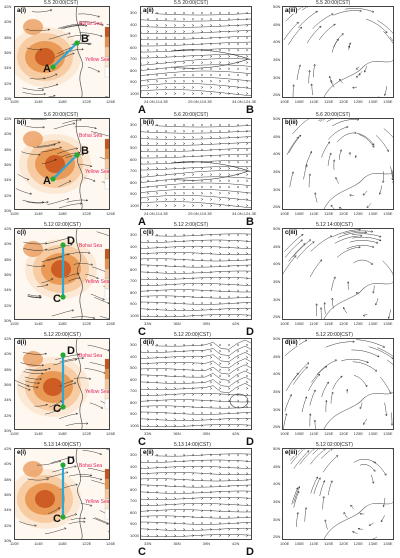  What do you see at coordinates (276, 466) in the screenshot?
I see `y-tick-label: 45N` at bounding box center [276, 466].